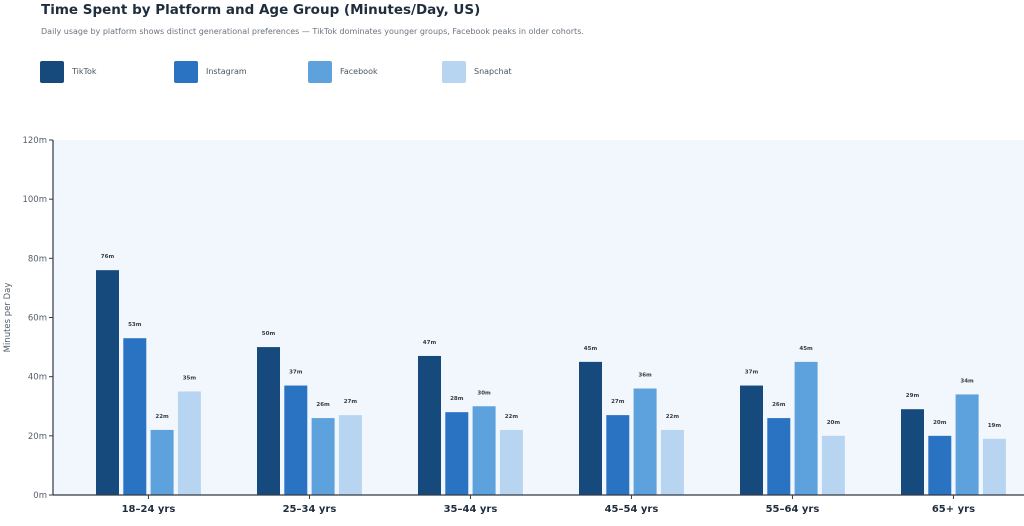 This screenshot has height=526, width=1024. What do you see at coordinates (493, 71) in the screenshot?
I see `legend-label-snapchat: Snapchat` at bounding box center [493, 71].